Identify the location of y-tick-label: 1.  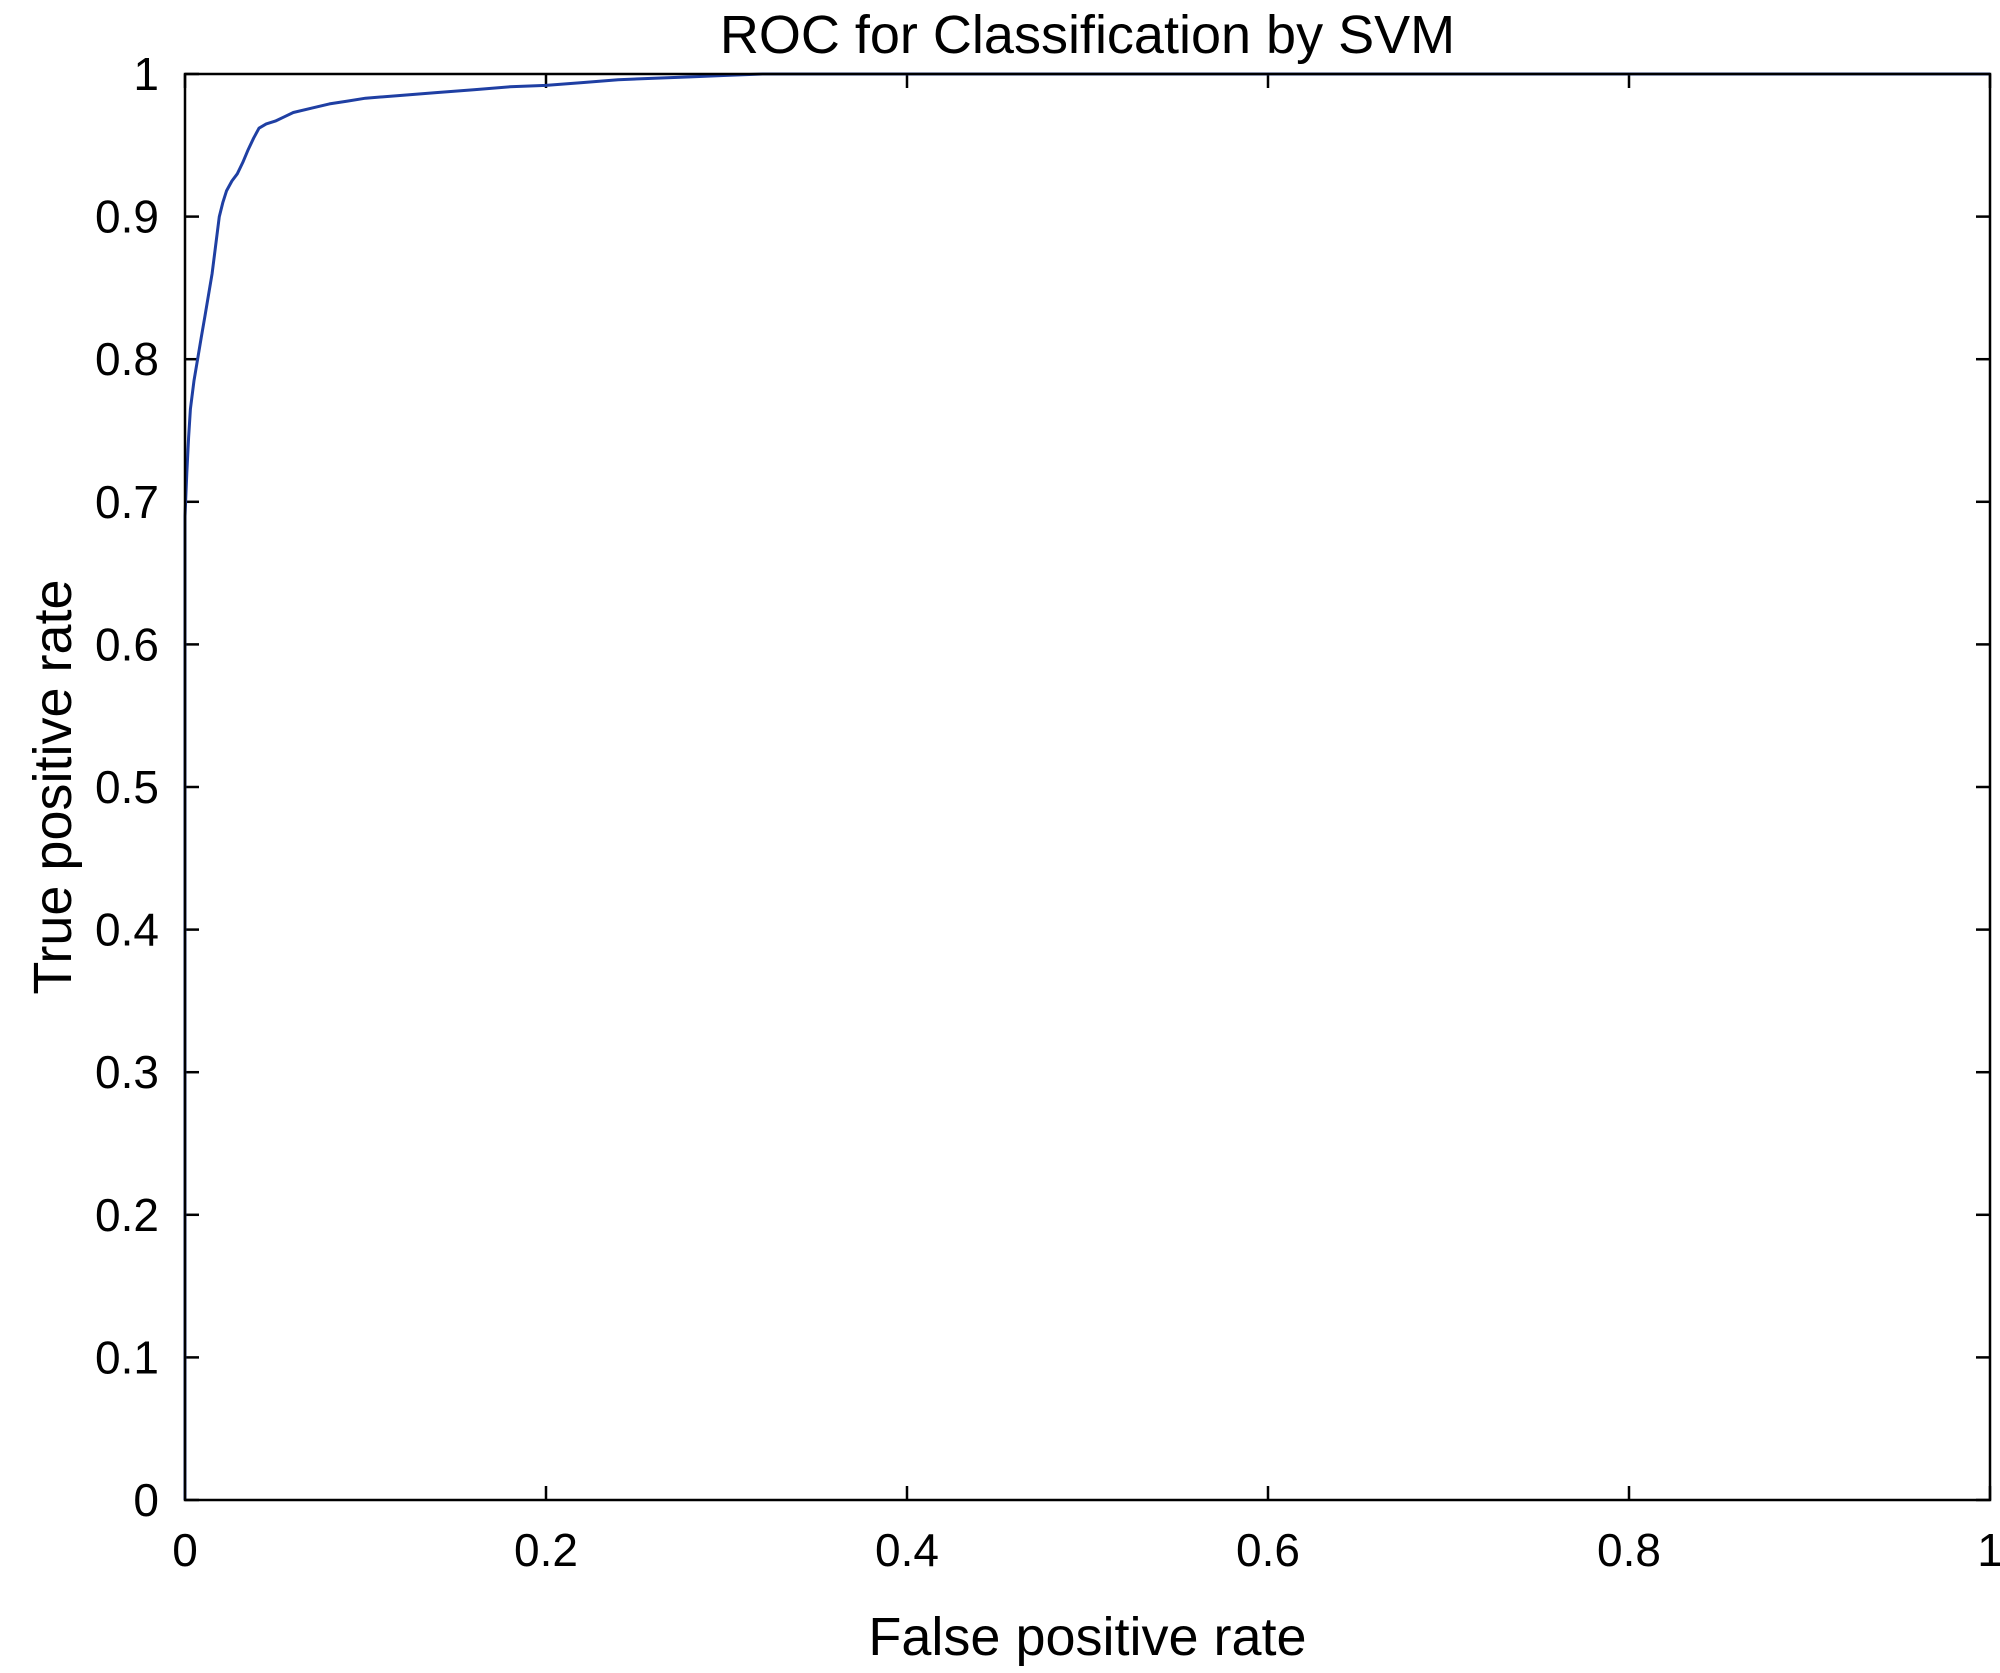
(146, 74).